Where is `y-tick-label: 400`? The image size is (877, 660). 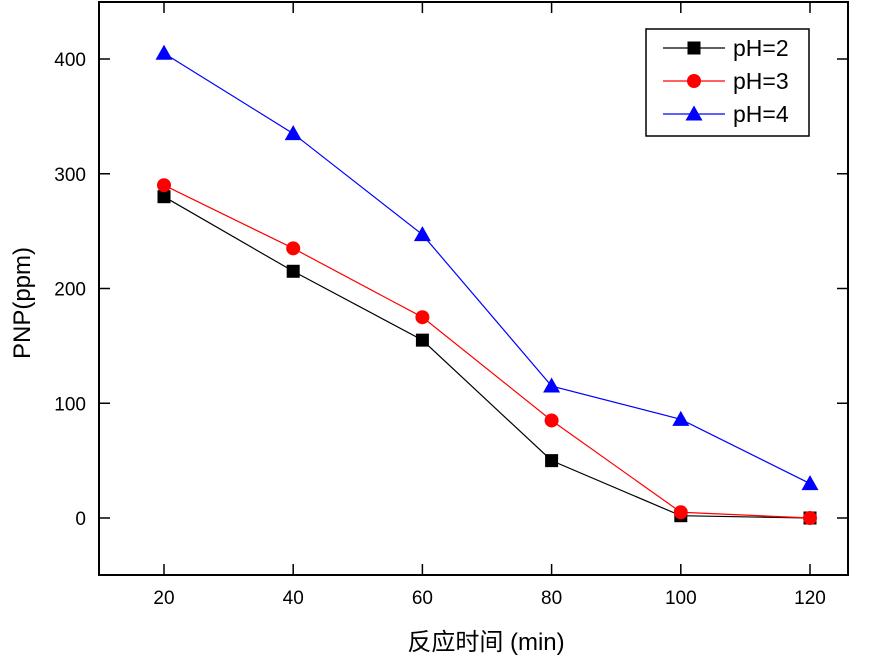 y-tick-label: 400 is located at coordinates (70, 60).